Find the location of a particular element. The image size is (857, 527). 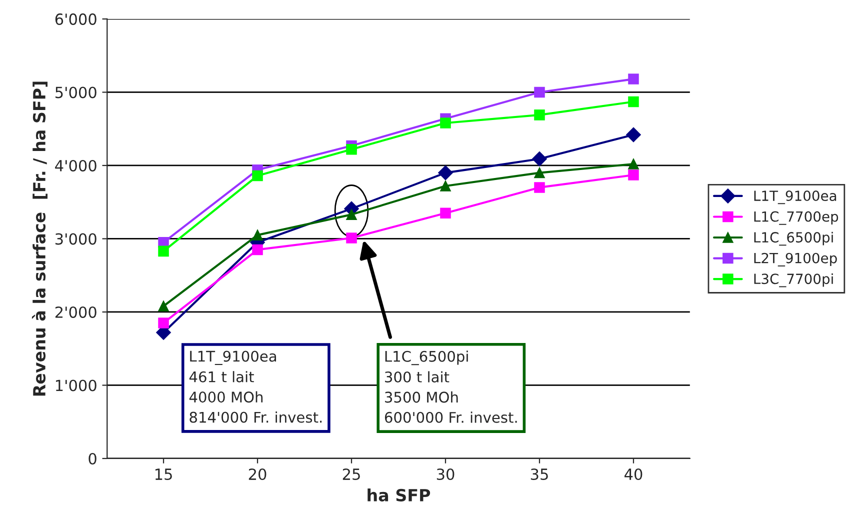

legend-label: L3C_7700pi is located at coordinates (793, 280).